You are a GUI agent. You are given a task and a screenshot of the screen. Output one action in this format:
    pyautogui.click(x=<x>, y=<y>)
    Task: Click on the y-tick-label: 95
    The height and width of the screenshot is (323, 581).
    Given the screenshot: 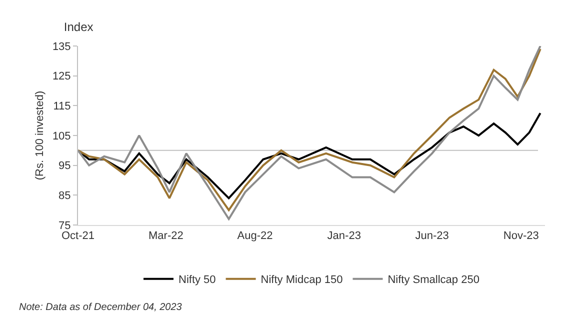 What is the action you would take?
    pyautogui.click(x=64, y=166)
    